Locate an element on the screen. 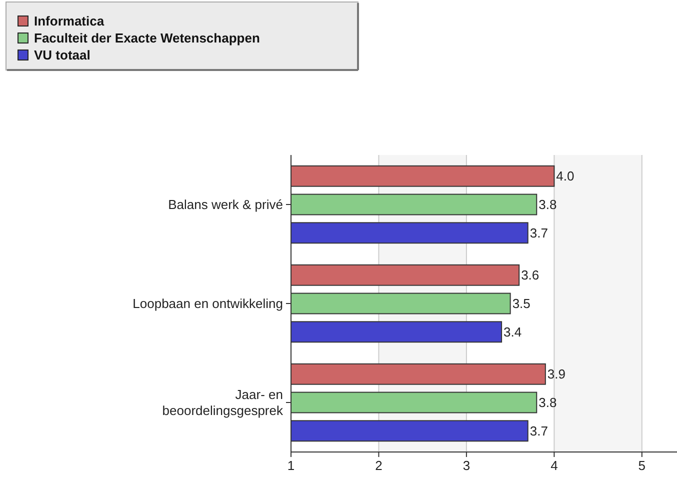 The height and width of the screenshot is (483, 677). legend-label: Informatica is located at coordinates (69, 21).